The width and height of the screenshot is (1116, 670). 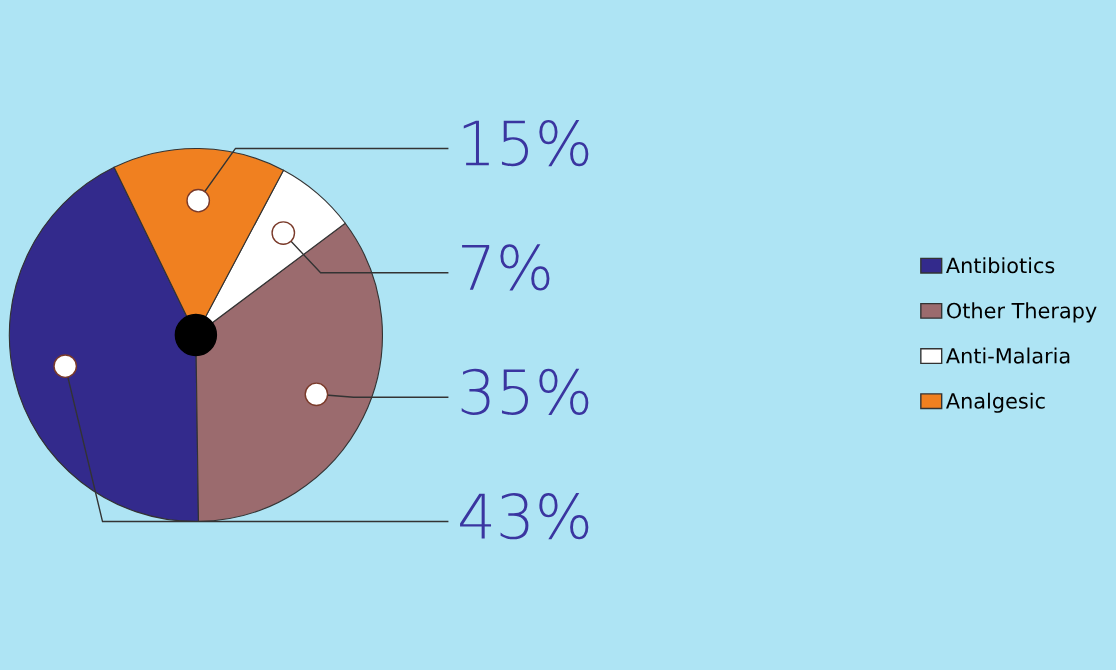 I want to click on data-label: 35%, so click(x=525, y=391).